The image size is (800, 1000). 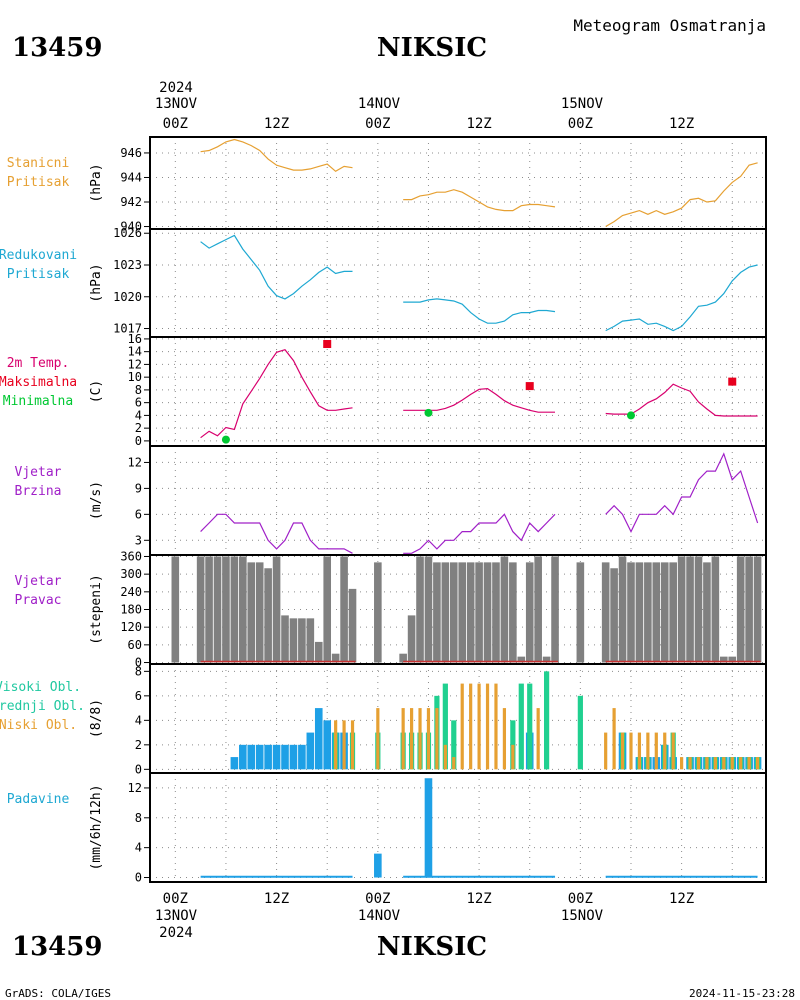 I want to click on bottom-hour-label: 00Z, so click(x=175, y=899).